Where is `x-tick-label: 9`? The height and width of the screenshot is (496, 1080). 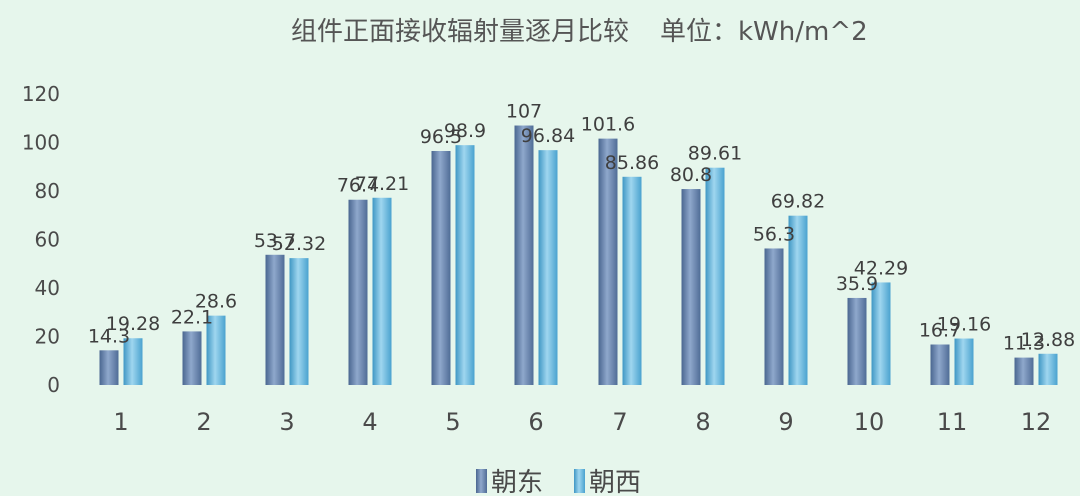
x-tick-label: 9 is located at coordinates (785, 422).